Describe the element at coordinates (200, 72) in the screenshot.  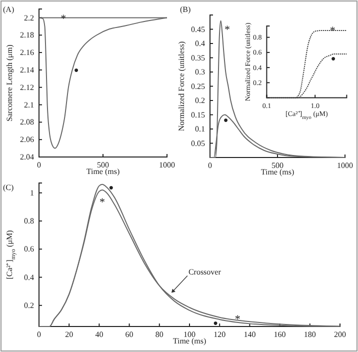
I see `y-tick-label: 0.3` at that location.